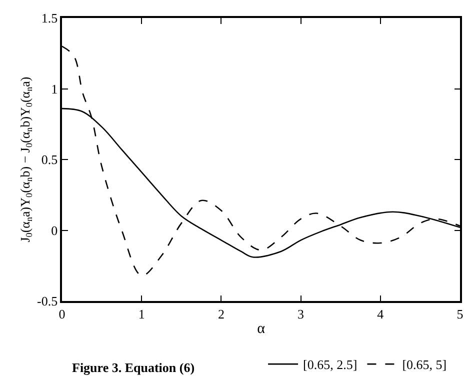  I want to click on y-tick-label: 0, so click(54, 230).